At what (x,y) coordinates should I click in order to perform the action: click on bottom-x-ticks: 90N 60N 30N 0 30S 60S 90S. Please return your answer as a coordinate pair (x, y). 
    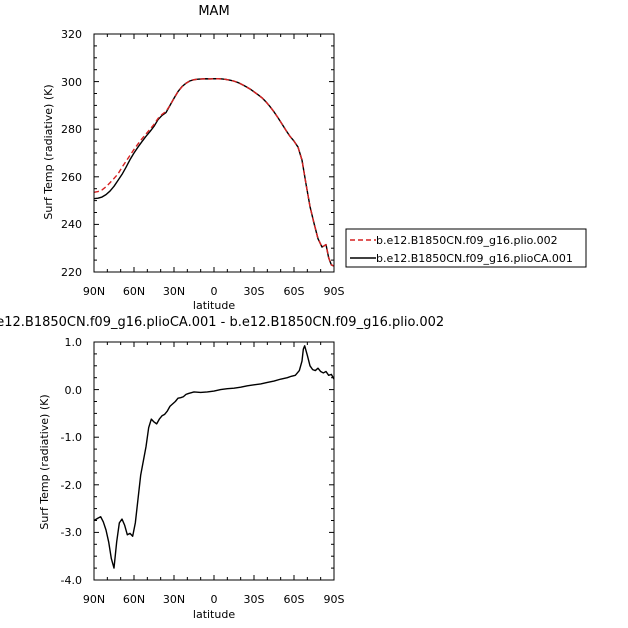
    Looking at the image, I should click on (214, 599).